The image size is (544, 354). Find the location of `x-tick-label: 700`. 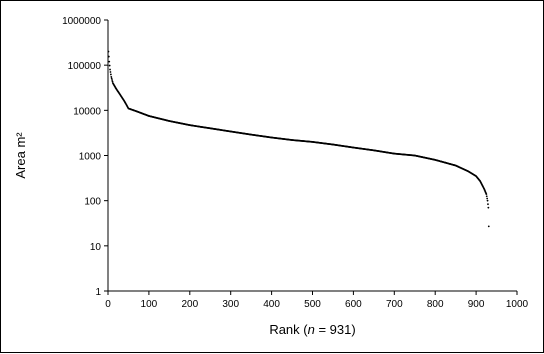

x-tick-label: 700 is located at coordinates (394, 304).